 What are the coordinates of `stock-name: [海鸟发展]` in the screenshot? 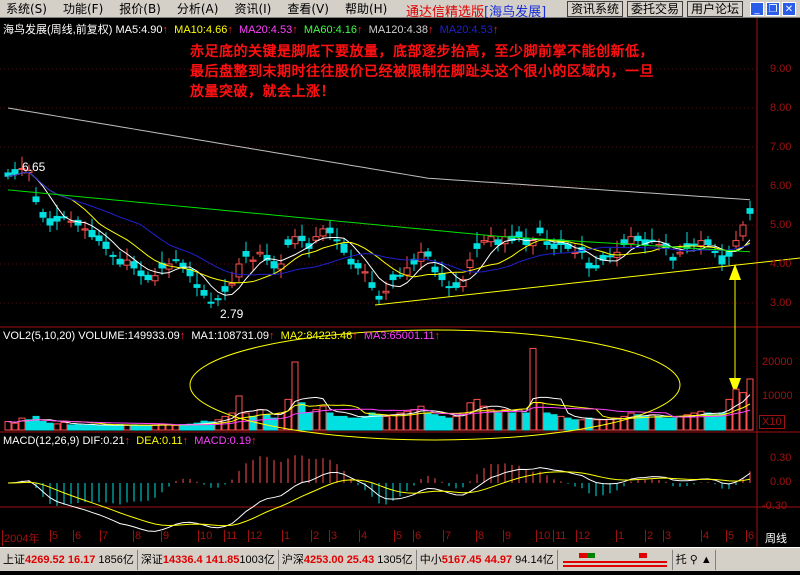 It's located at (515, 12).